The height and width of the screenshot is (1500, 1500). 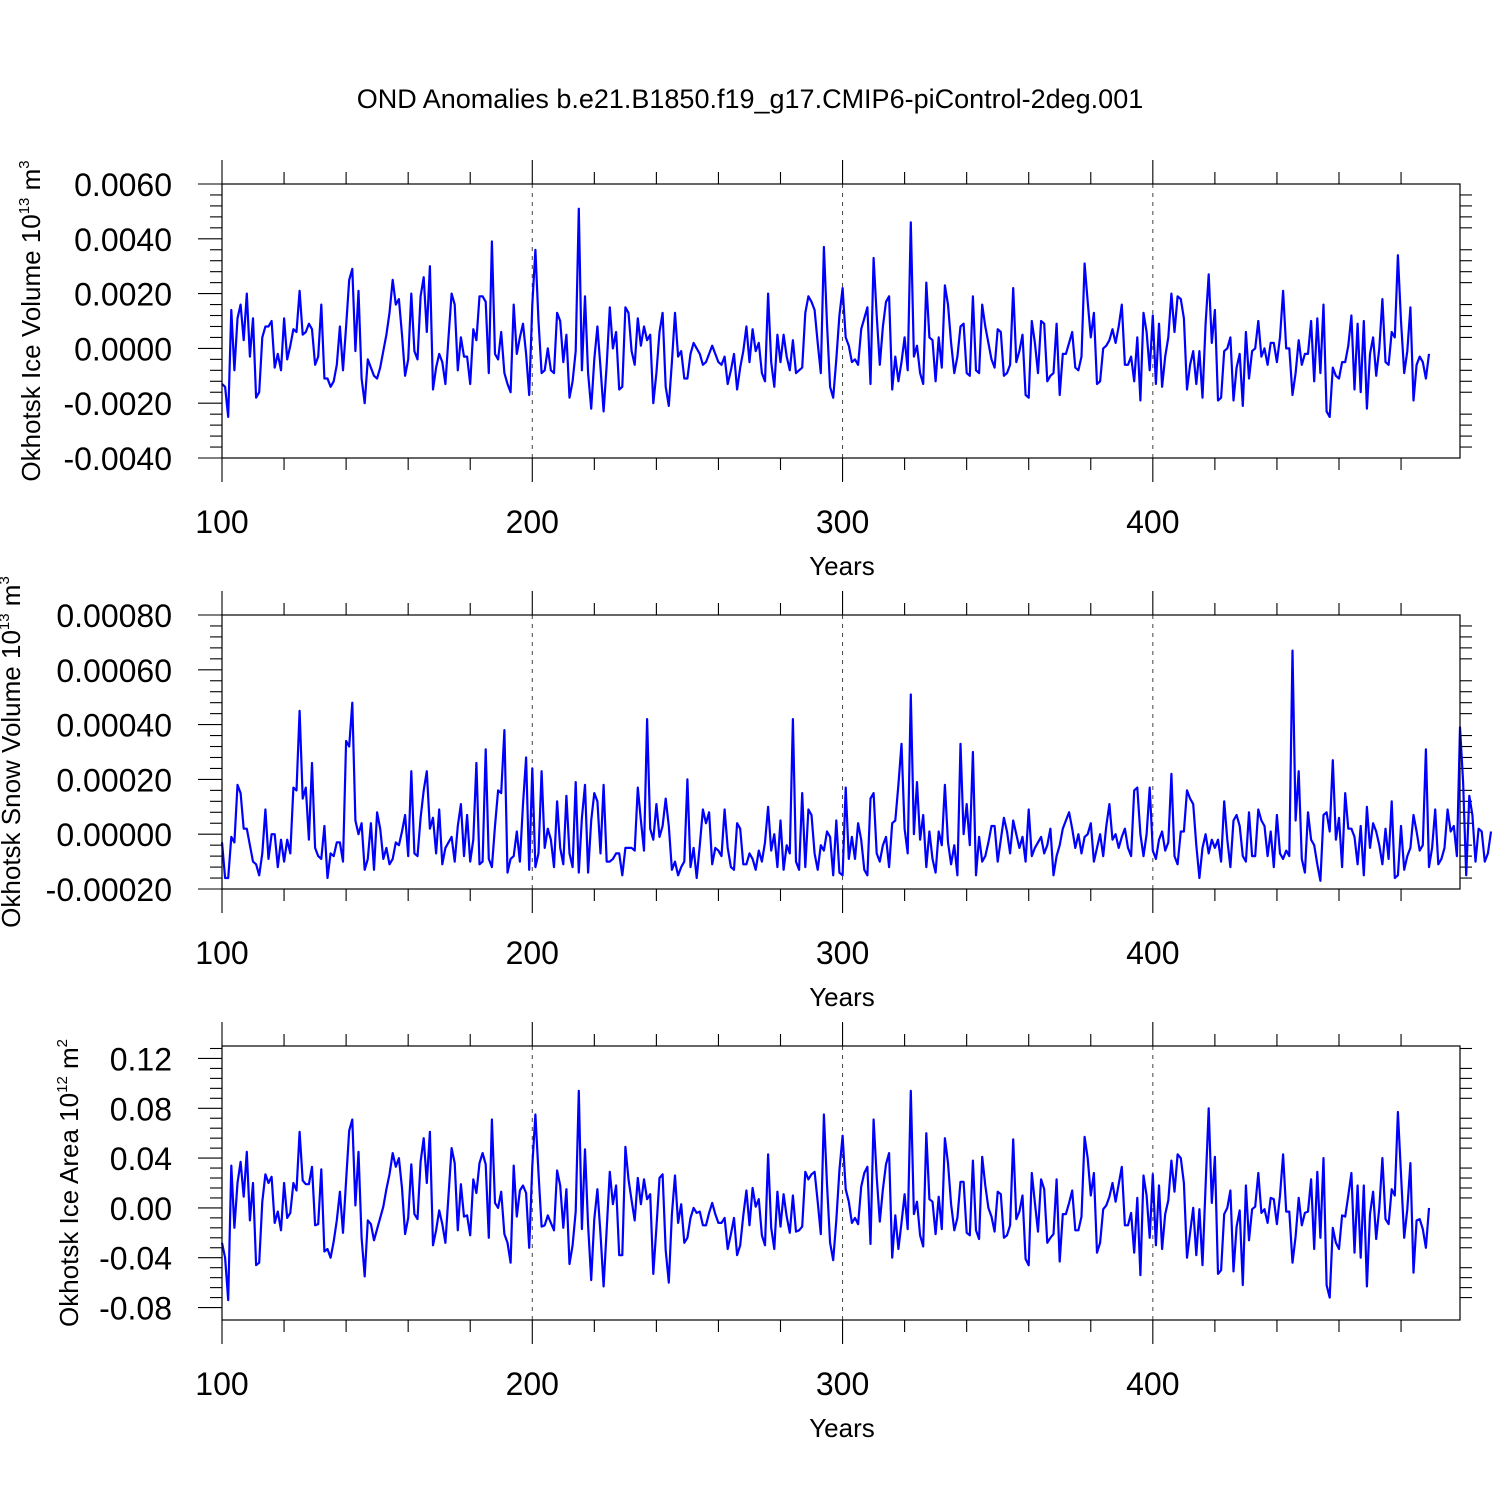 What do you see at coordinates (114, 726) in the screenshot?
I see `y-tick-label: 0.00040` at bounding box center [114, 726].